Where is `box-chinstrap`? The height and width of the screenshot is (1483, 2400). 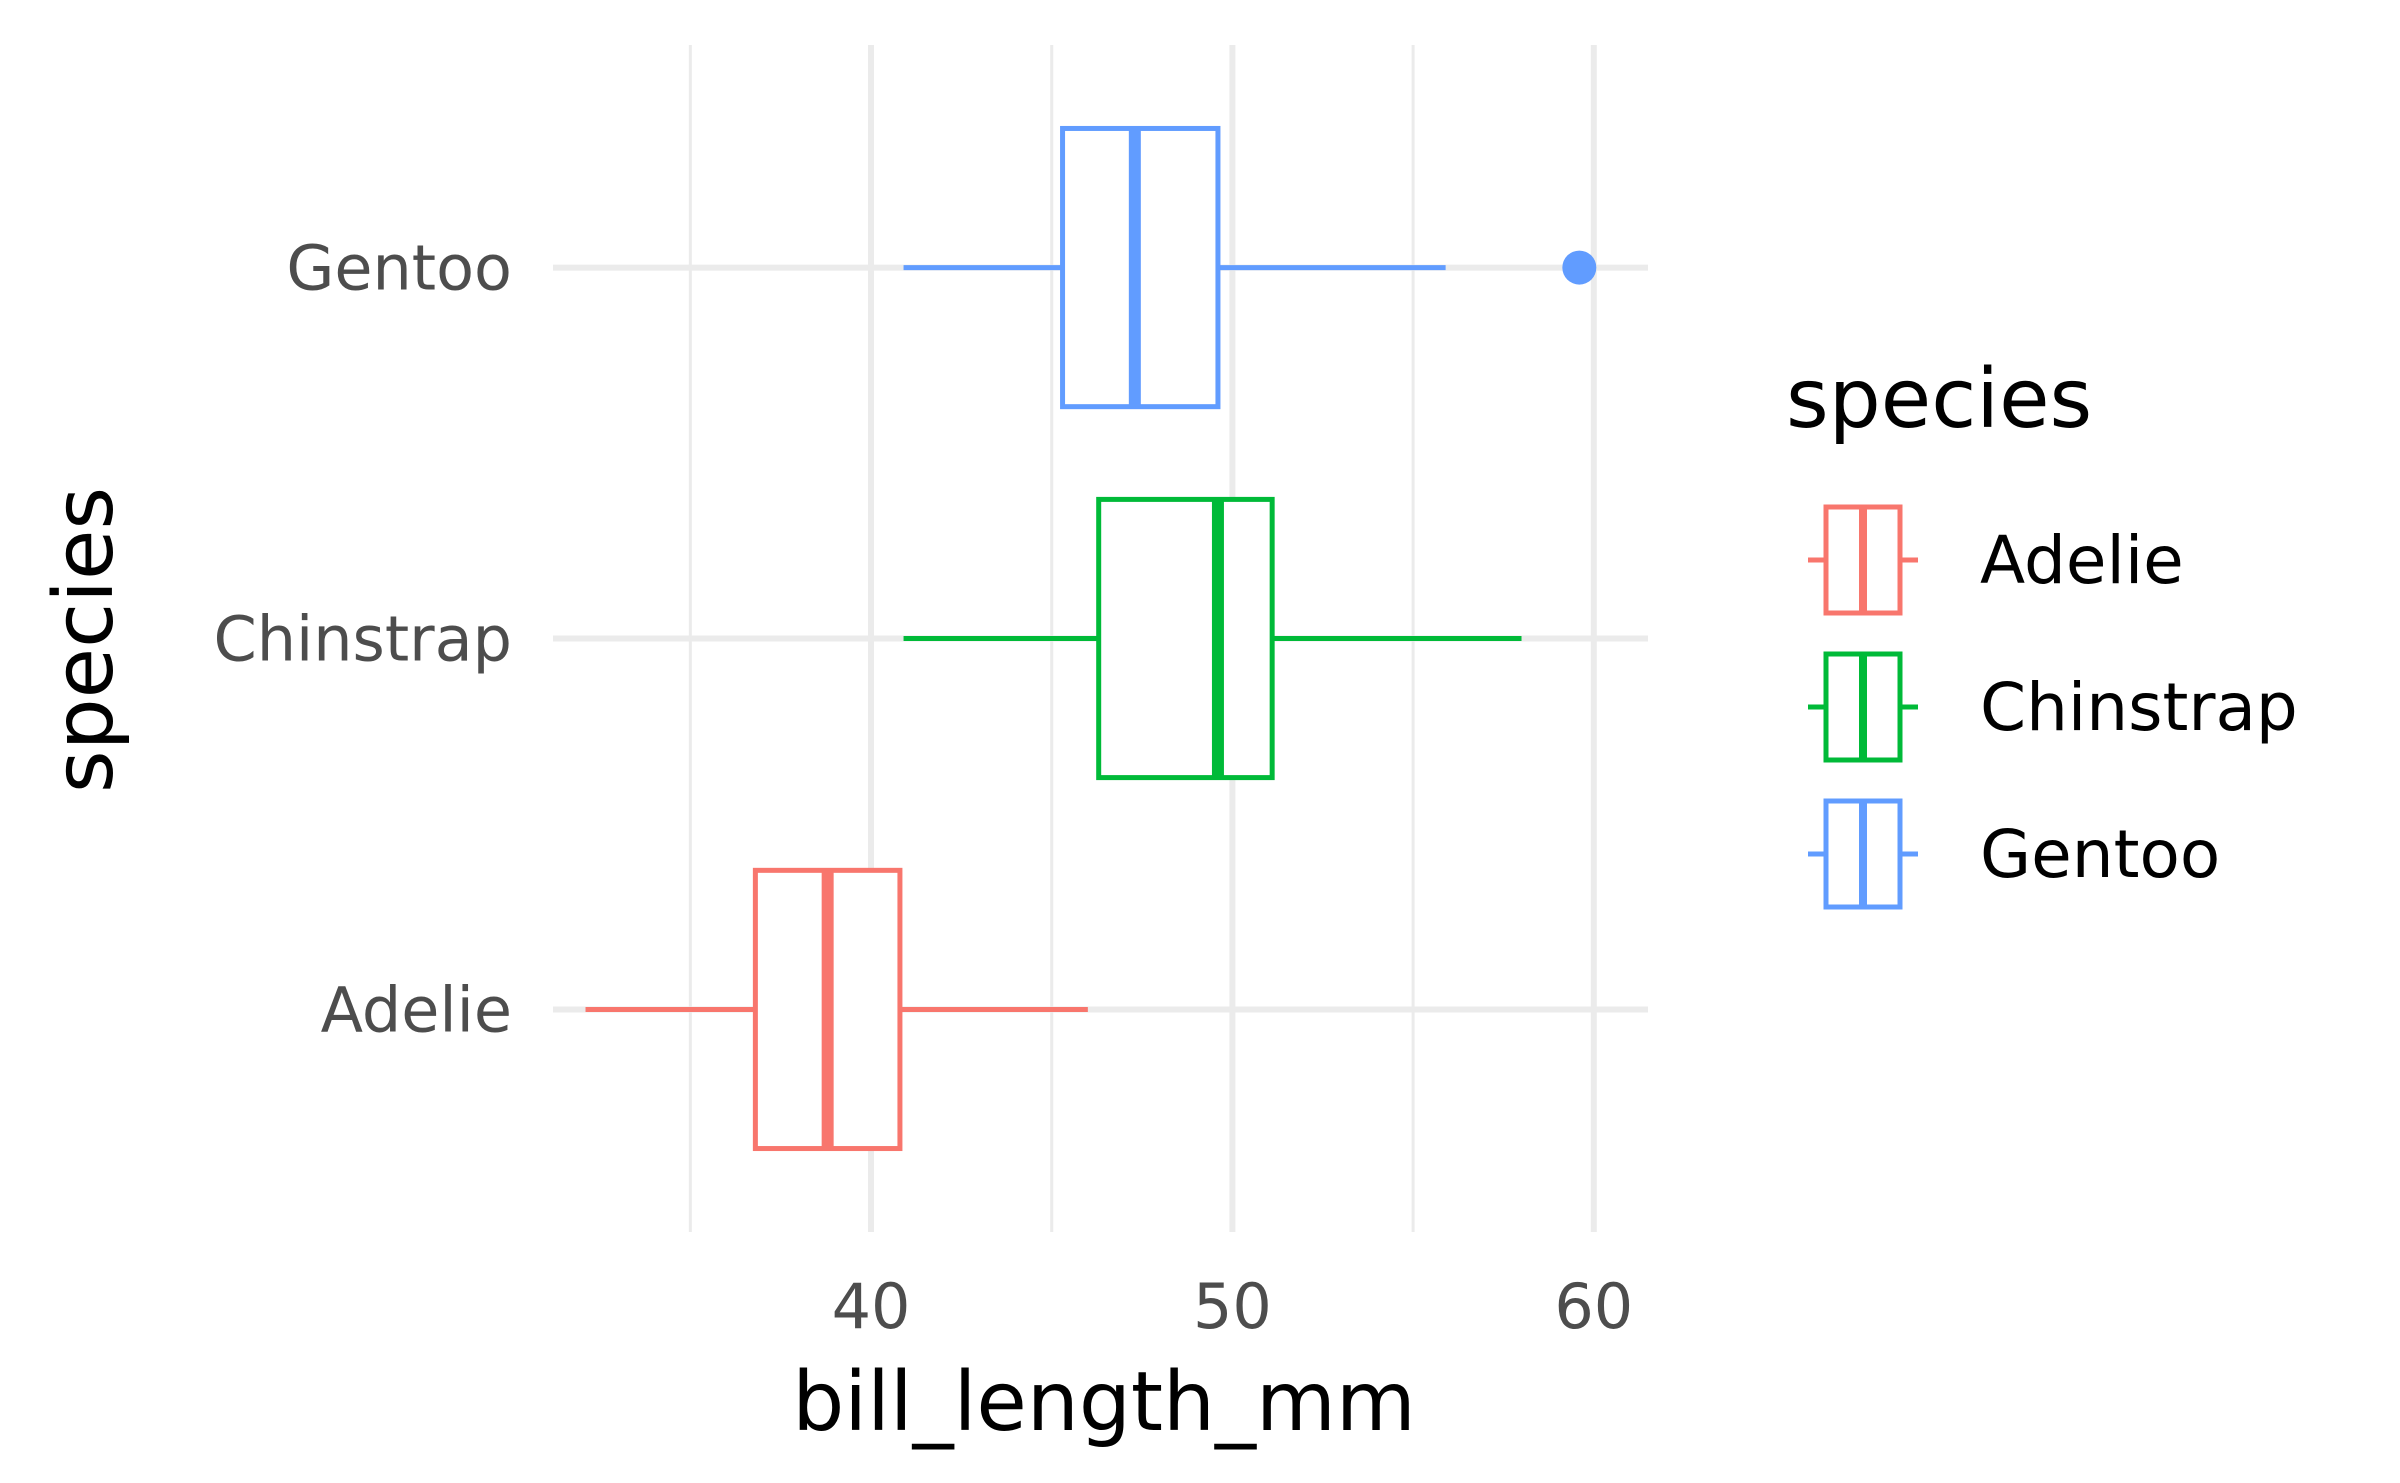 box-chinstrap is located at coordinates (1212, 638).